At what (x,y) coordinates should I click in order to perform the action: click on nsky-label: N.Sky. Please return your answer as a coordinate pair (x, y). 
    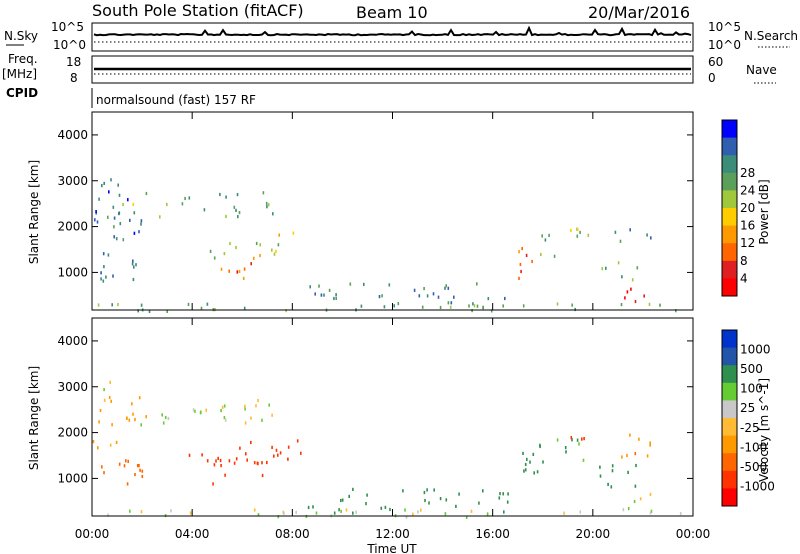
    Looking at the image, I should click on (21, 36).